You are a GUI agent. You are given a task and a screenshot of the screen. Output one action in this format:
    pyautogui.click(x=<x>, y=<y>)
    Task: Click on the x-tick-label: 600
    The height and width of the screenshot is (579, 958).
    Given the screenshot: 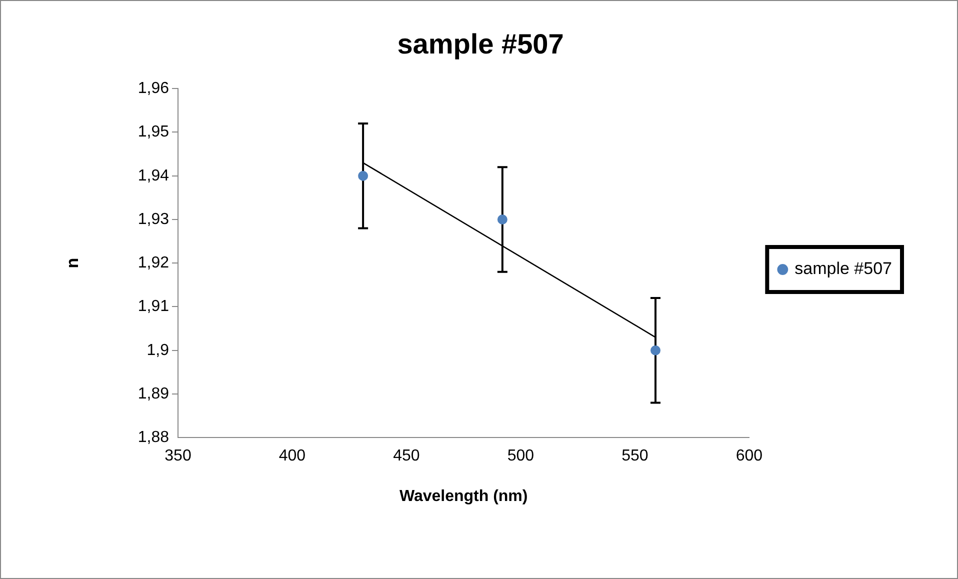 What is the action you would take?
    pyautogui.click(x=749, y=456)
    